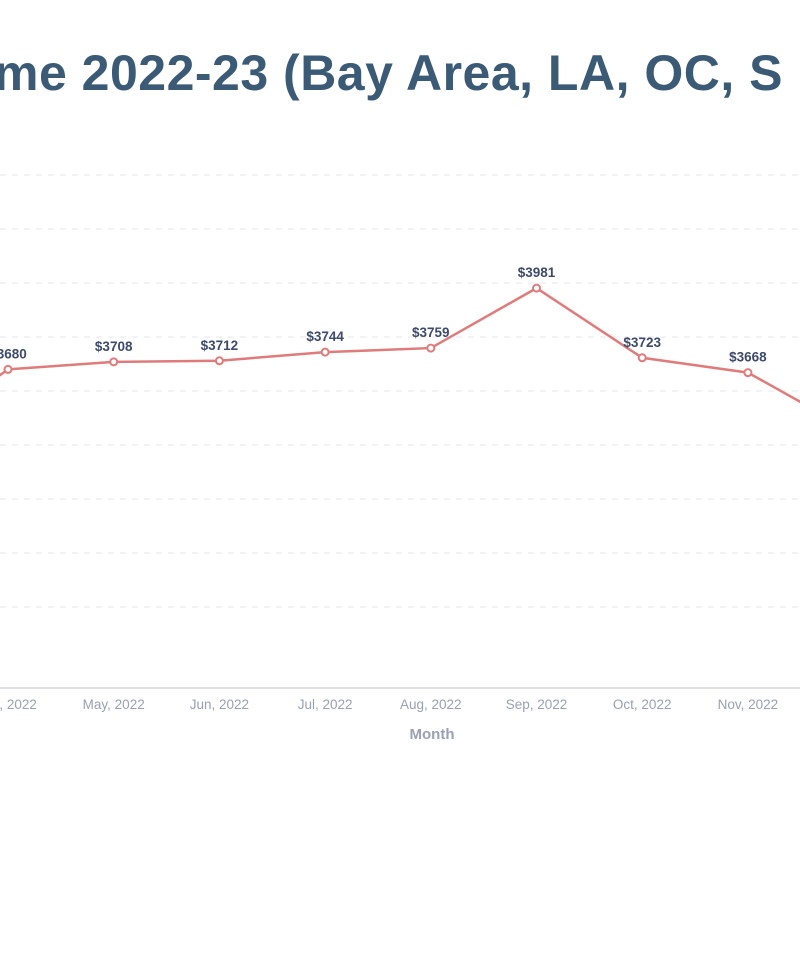 The image size is (800, 956). What do you see at coordinates (325, 704) in the screenshot?
I see `x-tick-label: Jul, 2022` at bounding box center [325, 704].